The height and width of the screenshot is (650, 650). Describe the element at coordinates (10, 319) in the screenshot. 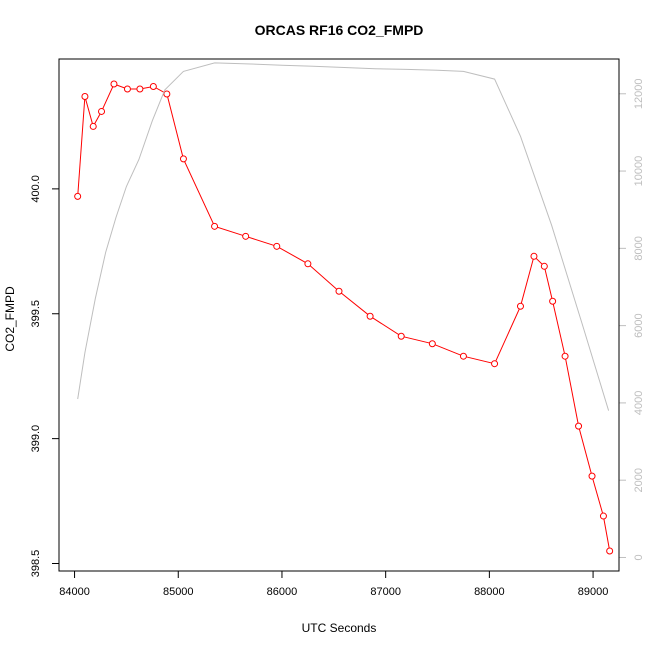

I see `y-axis-label: CO2_FMPD` at that location.